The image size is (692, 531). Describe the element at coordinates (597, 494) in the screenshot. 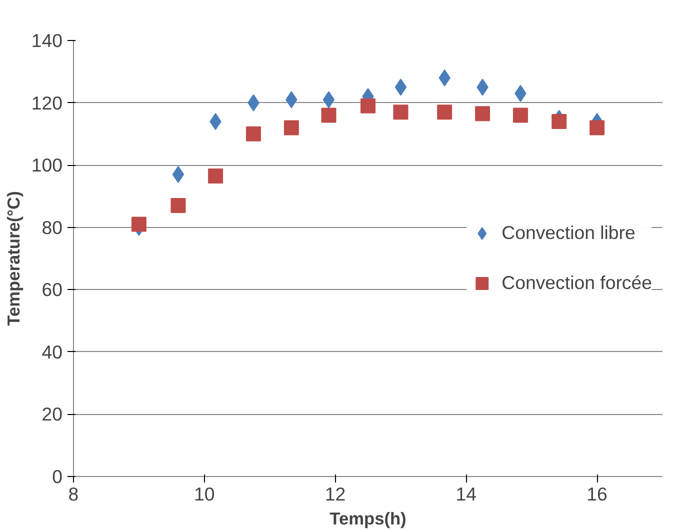

I see `x-tick-label: 16` at that location.